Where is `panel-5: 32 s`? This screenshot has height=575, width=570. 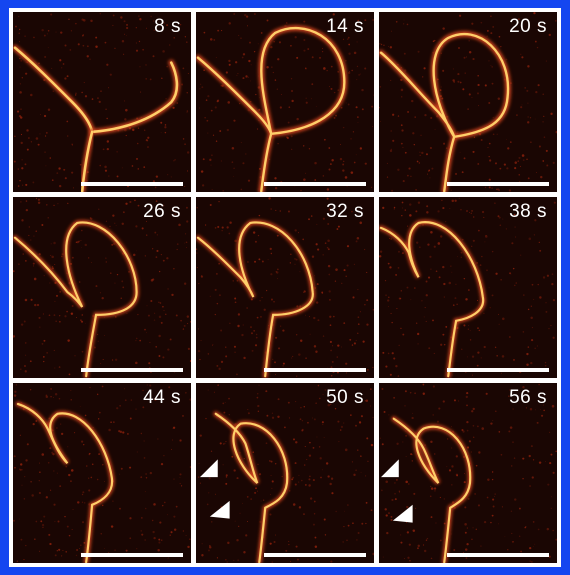 panel-5: 32 s is located at coordinates (285, 287).